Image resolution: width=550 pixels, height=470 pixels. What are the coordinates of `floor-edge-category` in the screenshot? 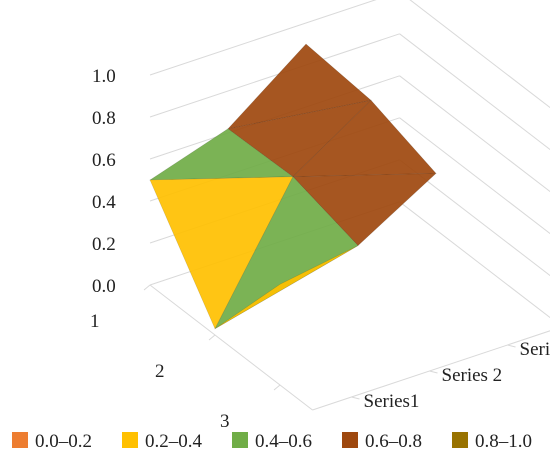 It's located at (231, 347).